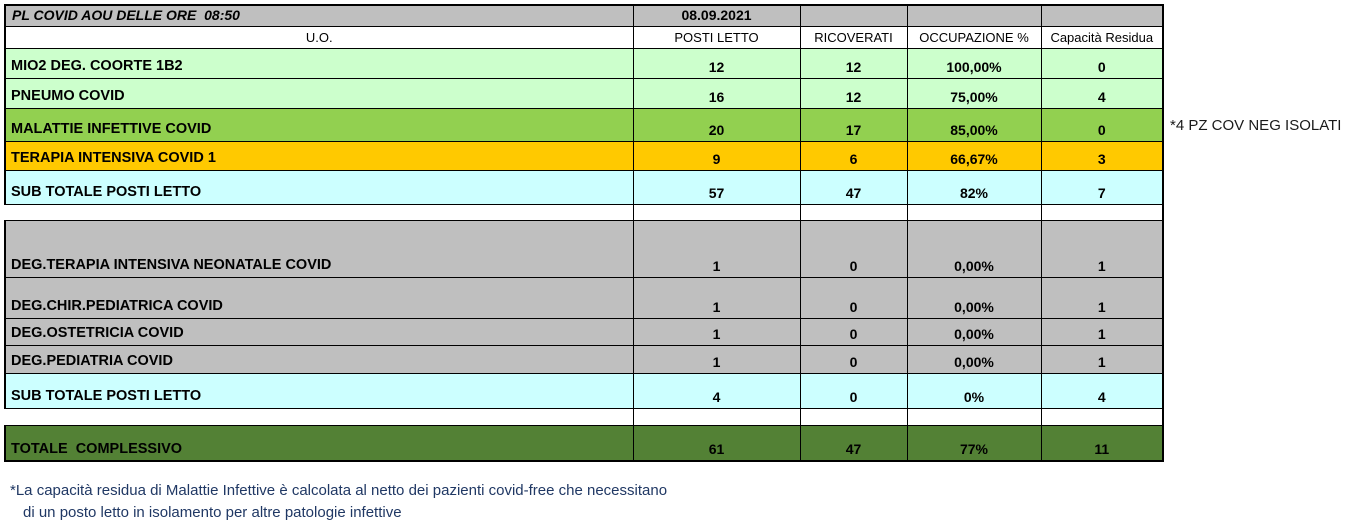  Describe the element at coordinates (319, 63) in the screenshot. I see `row-label-cell: MIO2 DEG. COORTE 1B2` at that location.